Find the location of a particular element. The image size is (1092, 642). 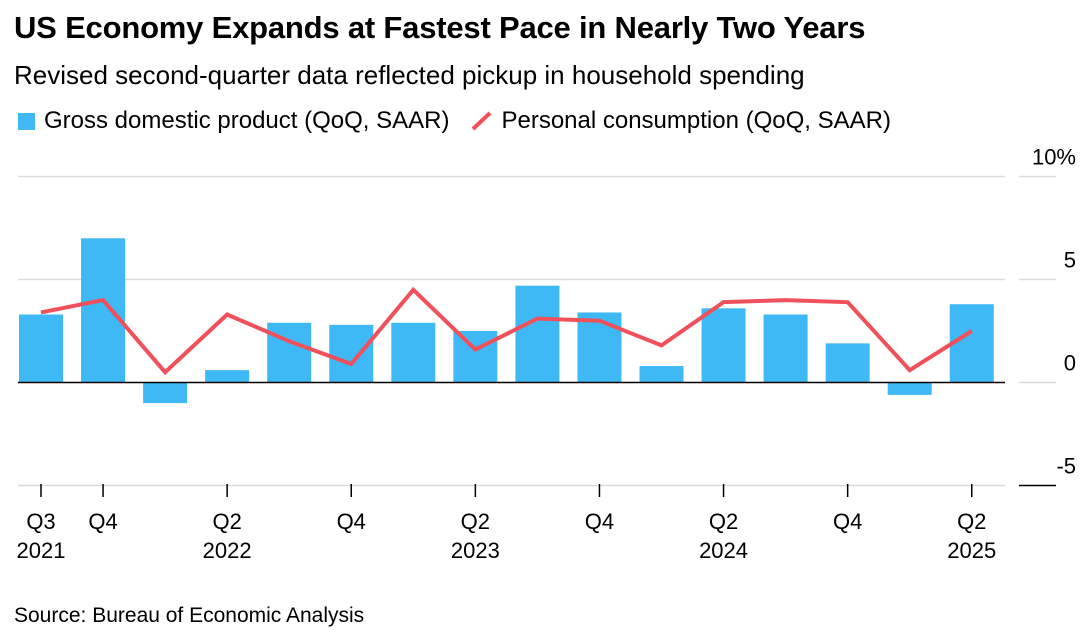

x-tick-year-label: 2025 is located at coordinates (971, 550).